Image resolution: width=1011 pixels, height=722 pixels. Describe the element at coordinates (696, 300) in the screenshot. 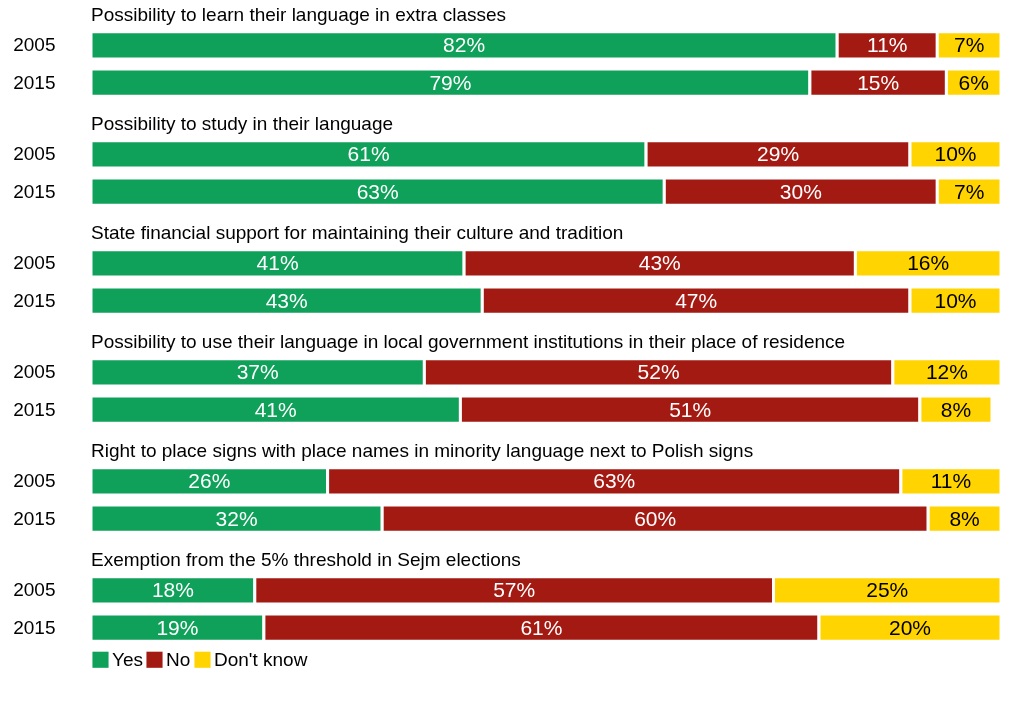

I see `data-label: 47%` at that location.